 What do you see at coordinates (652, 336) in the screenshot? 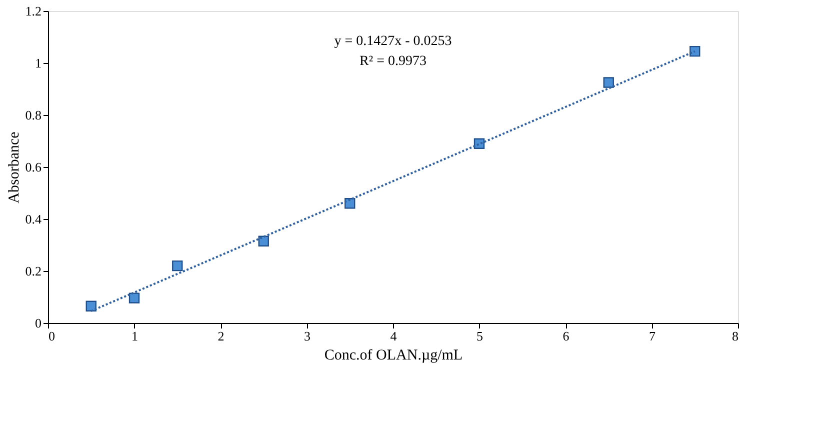
I see `x-tick-label: 7` at bounding box center [652, 336].